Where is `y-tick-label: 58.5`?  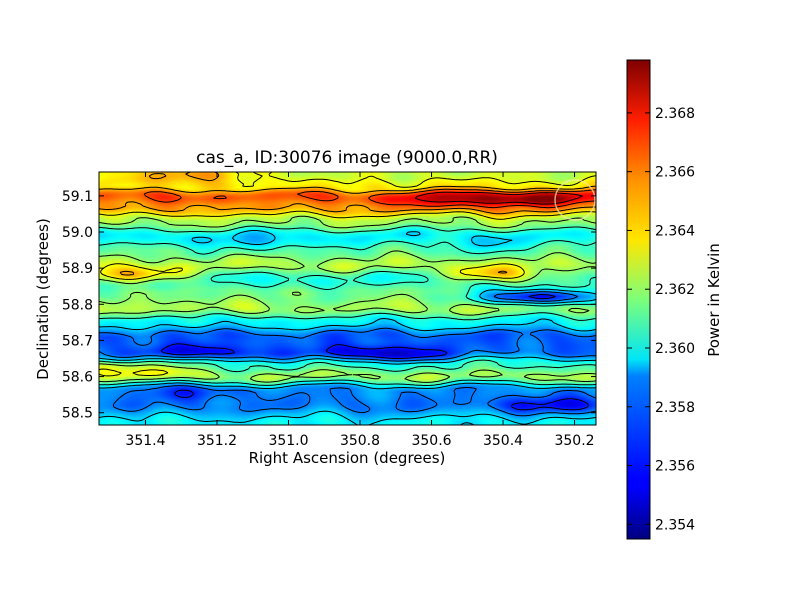
y-tick-label: 58.5 is located at coordinates (77, 414).